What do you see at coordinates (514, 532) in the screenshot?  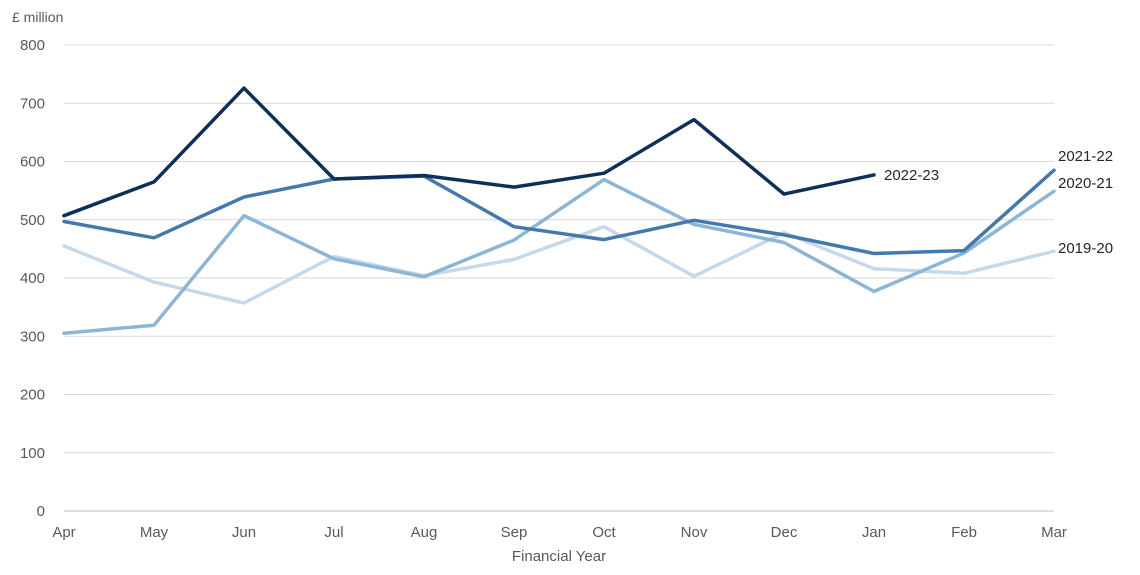 I see `x-tick-label: Sep` at bounding box center [514, 532].